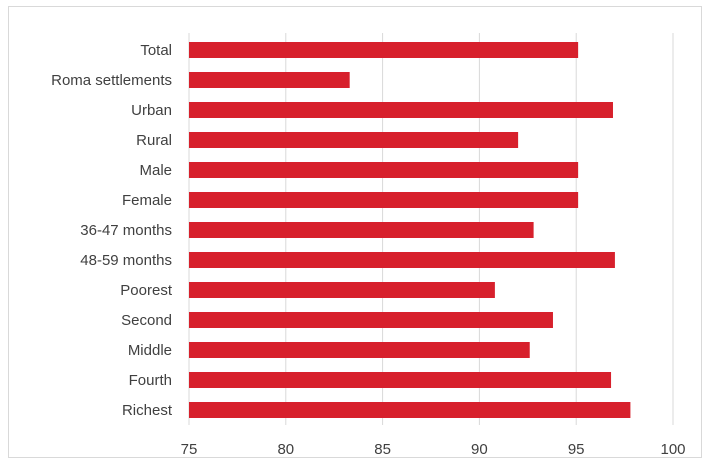 The width and height of the screenshot is (711, 472). I want to click on category-label: 36-47 months, so click(126, 230).